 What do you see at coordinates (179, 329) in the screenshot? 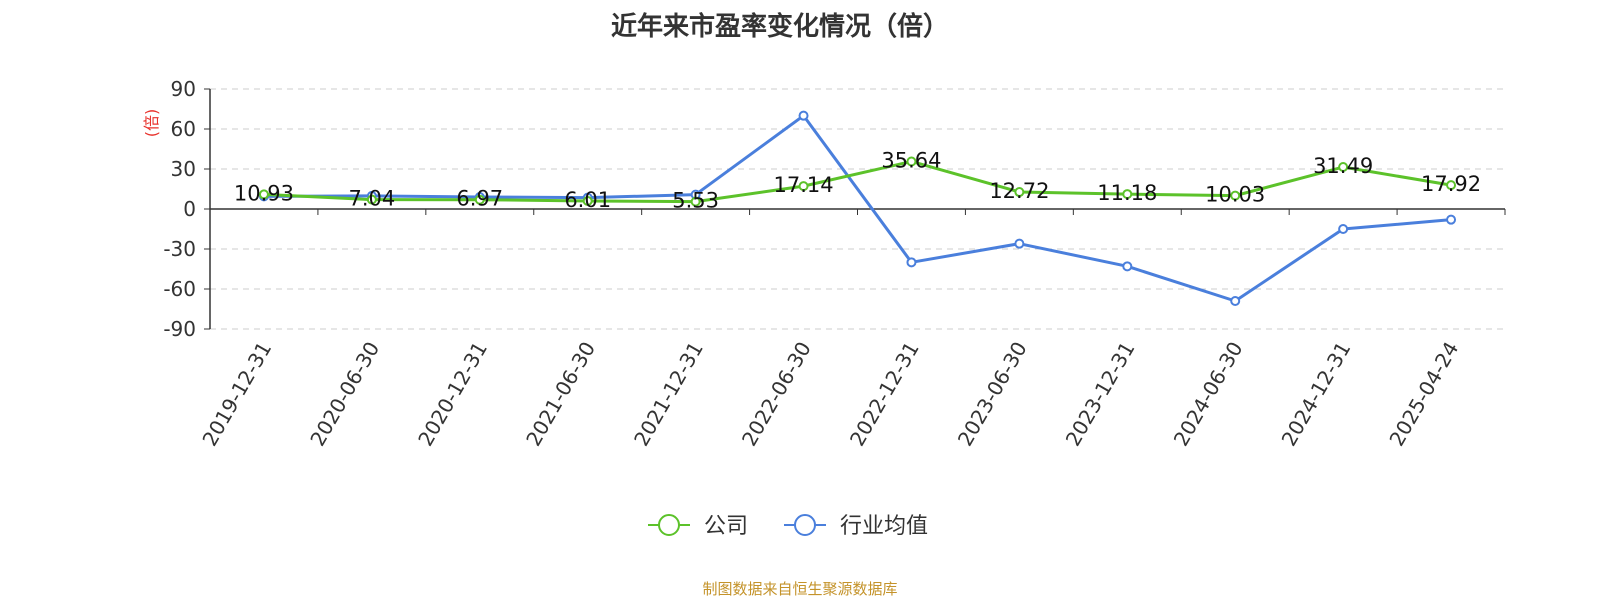
I see `y-tick-label: -90` at bounding box center [179, 329].